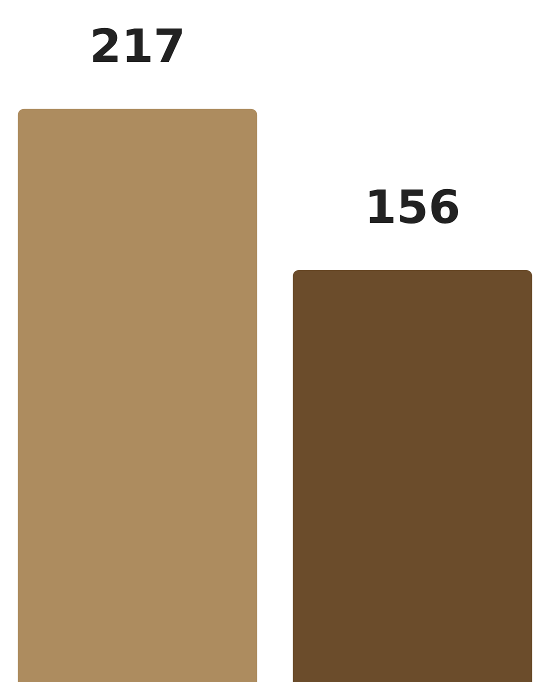  What do you see at coordinates (137, 45) in the screenshot?
I see `data-label: 217` at bounding box center [137, 45].